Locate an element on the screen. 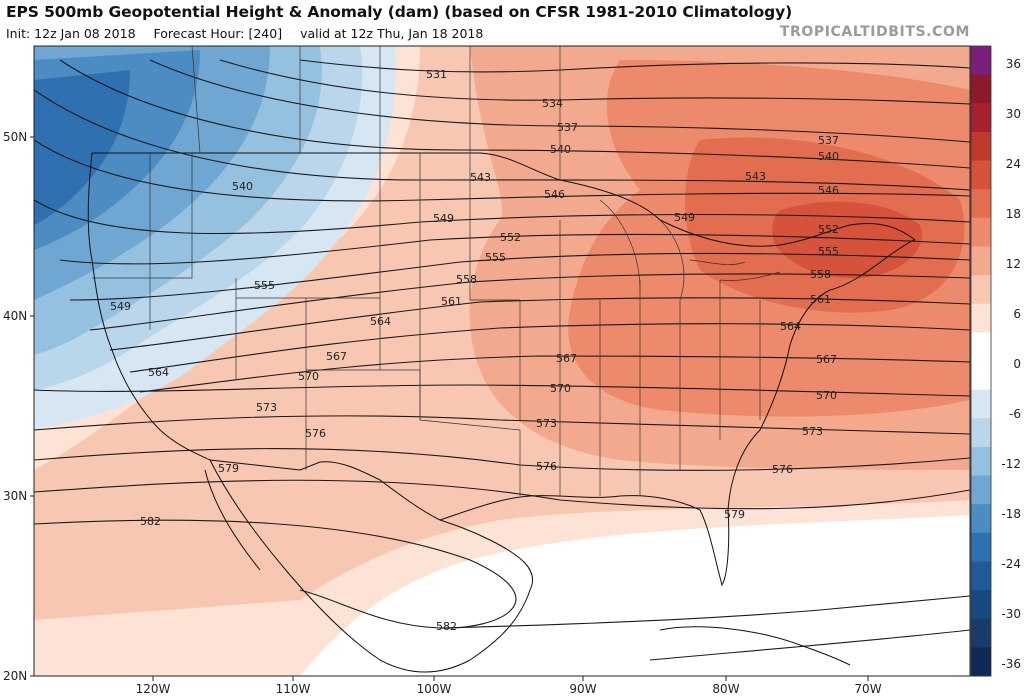 Image resolution: width=1024 pixels, height=696 pixels. colorbar-tick-label: -24 is located at coordinates (1011, 564).